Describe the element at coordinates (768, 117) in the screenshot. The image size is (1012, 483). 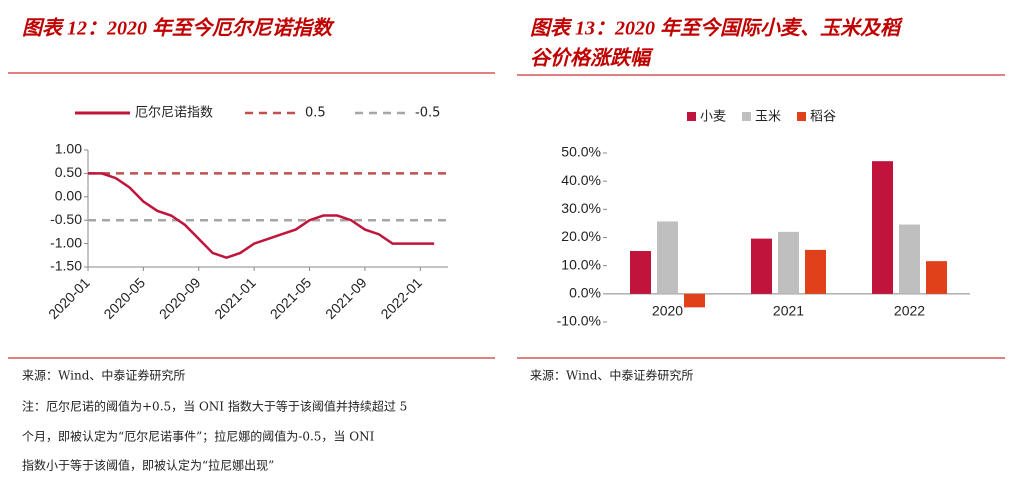
I see `legend-label: 玉米` at that location.